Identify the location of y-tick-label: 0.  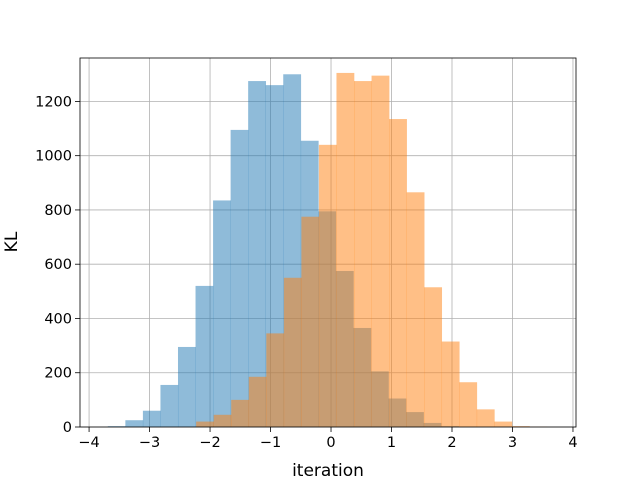
(67, 428).